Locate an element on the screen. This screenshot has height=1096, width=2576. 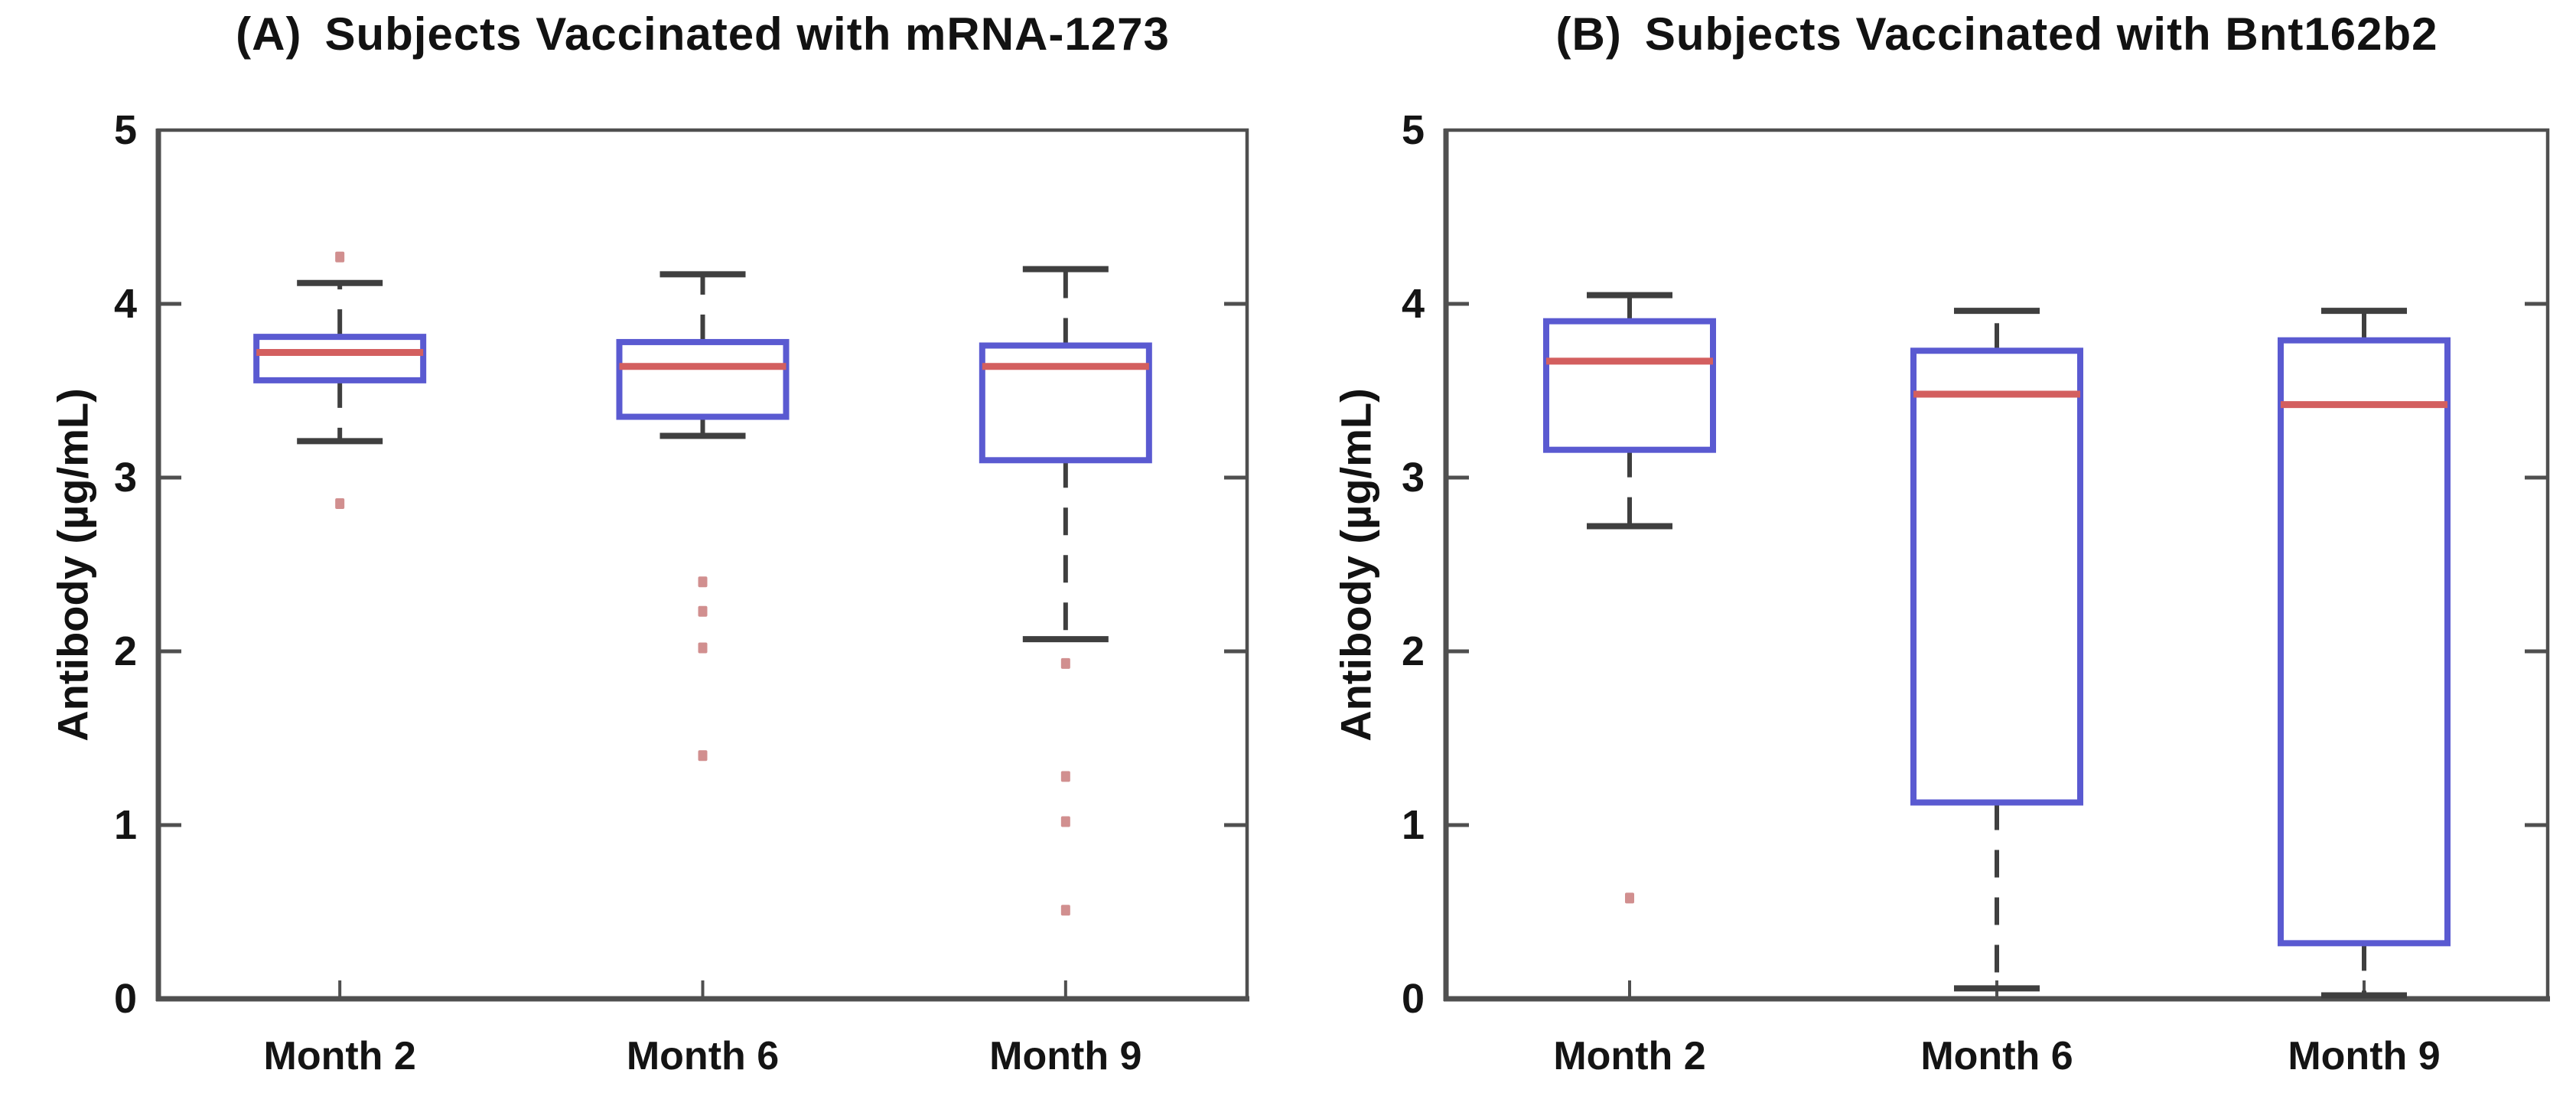
panel-a-title: (A) Subjects Vaccinated with mRNA-1273 is located at coordinates (703, 34).